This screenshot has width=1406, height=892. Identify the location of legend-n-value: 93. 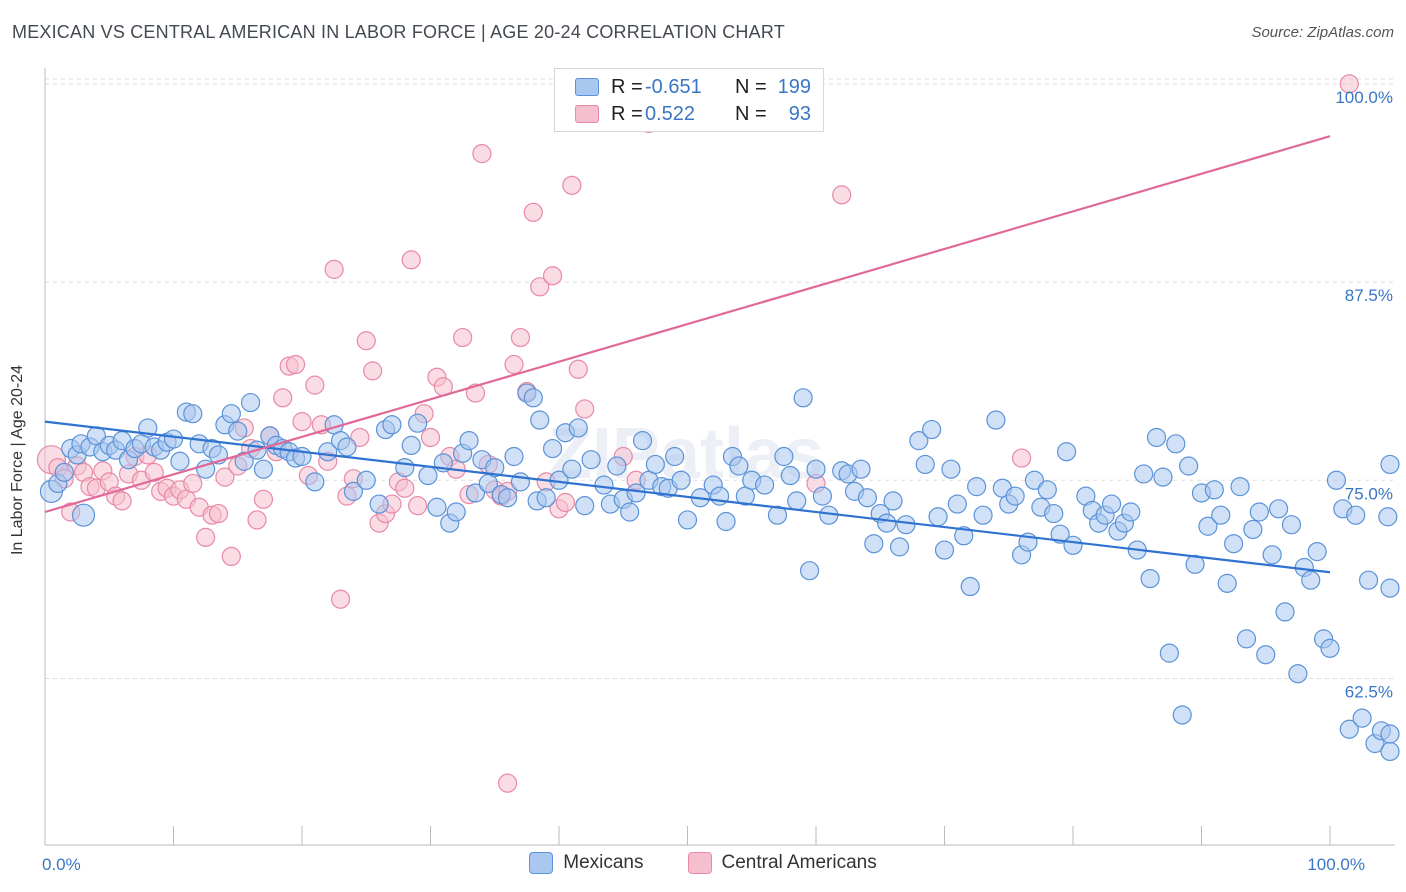
(799, 113).